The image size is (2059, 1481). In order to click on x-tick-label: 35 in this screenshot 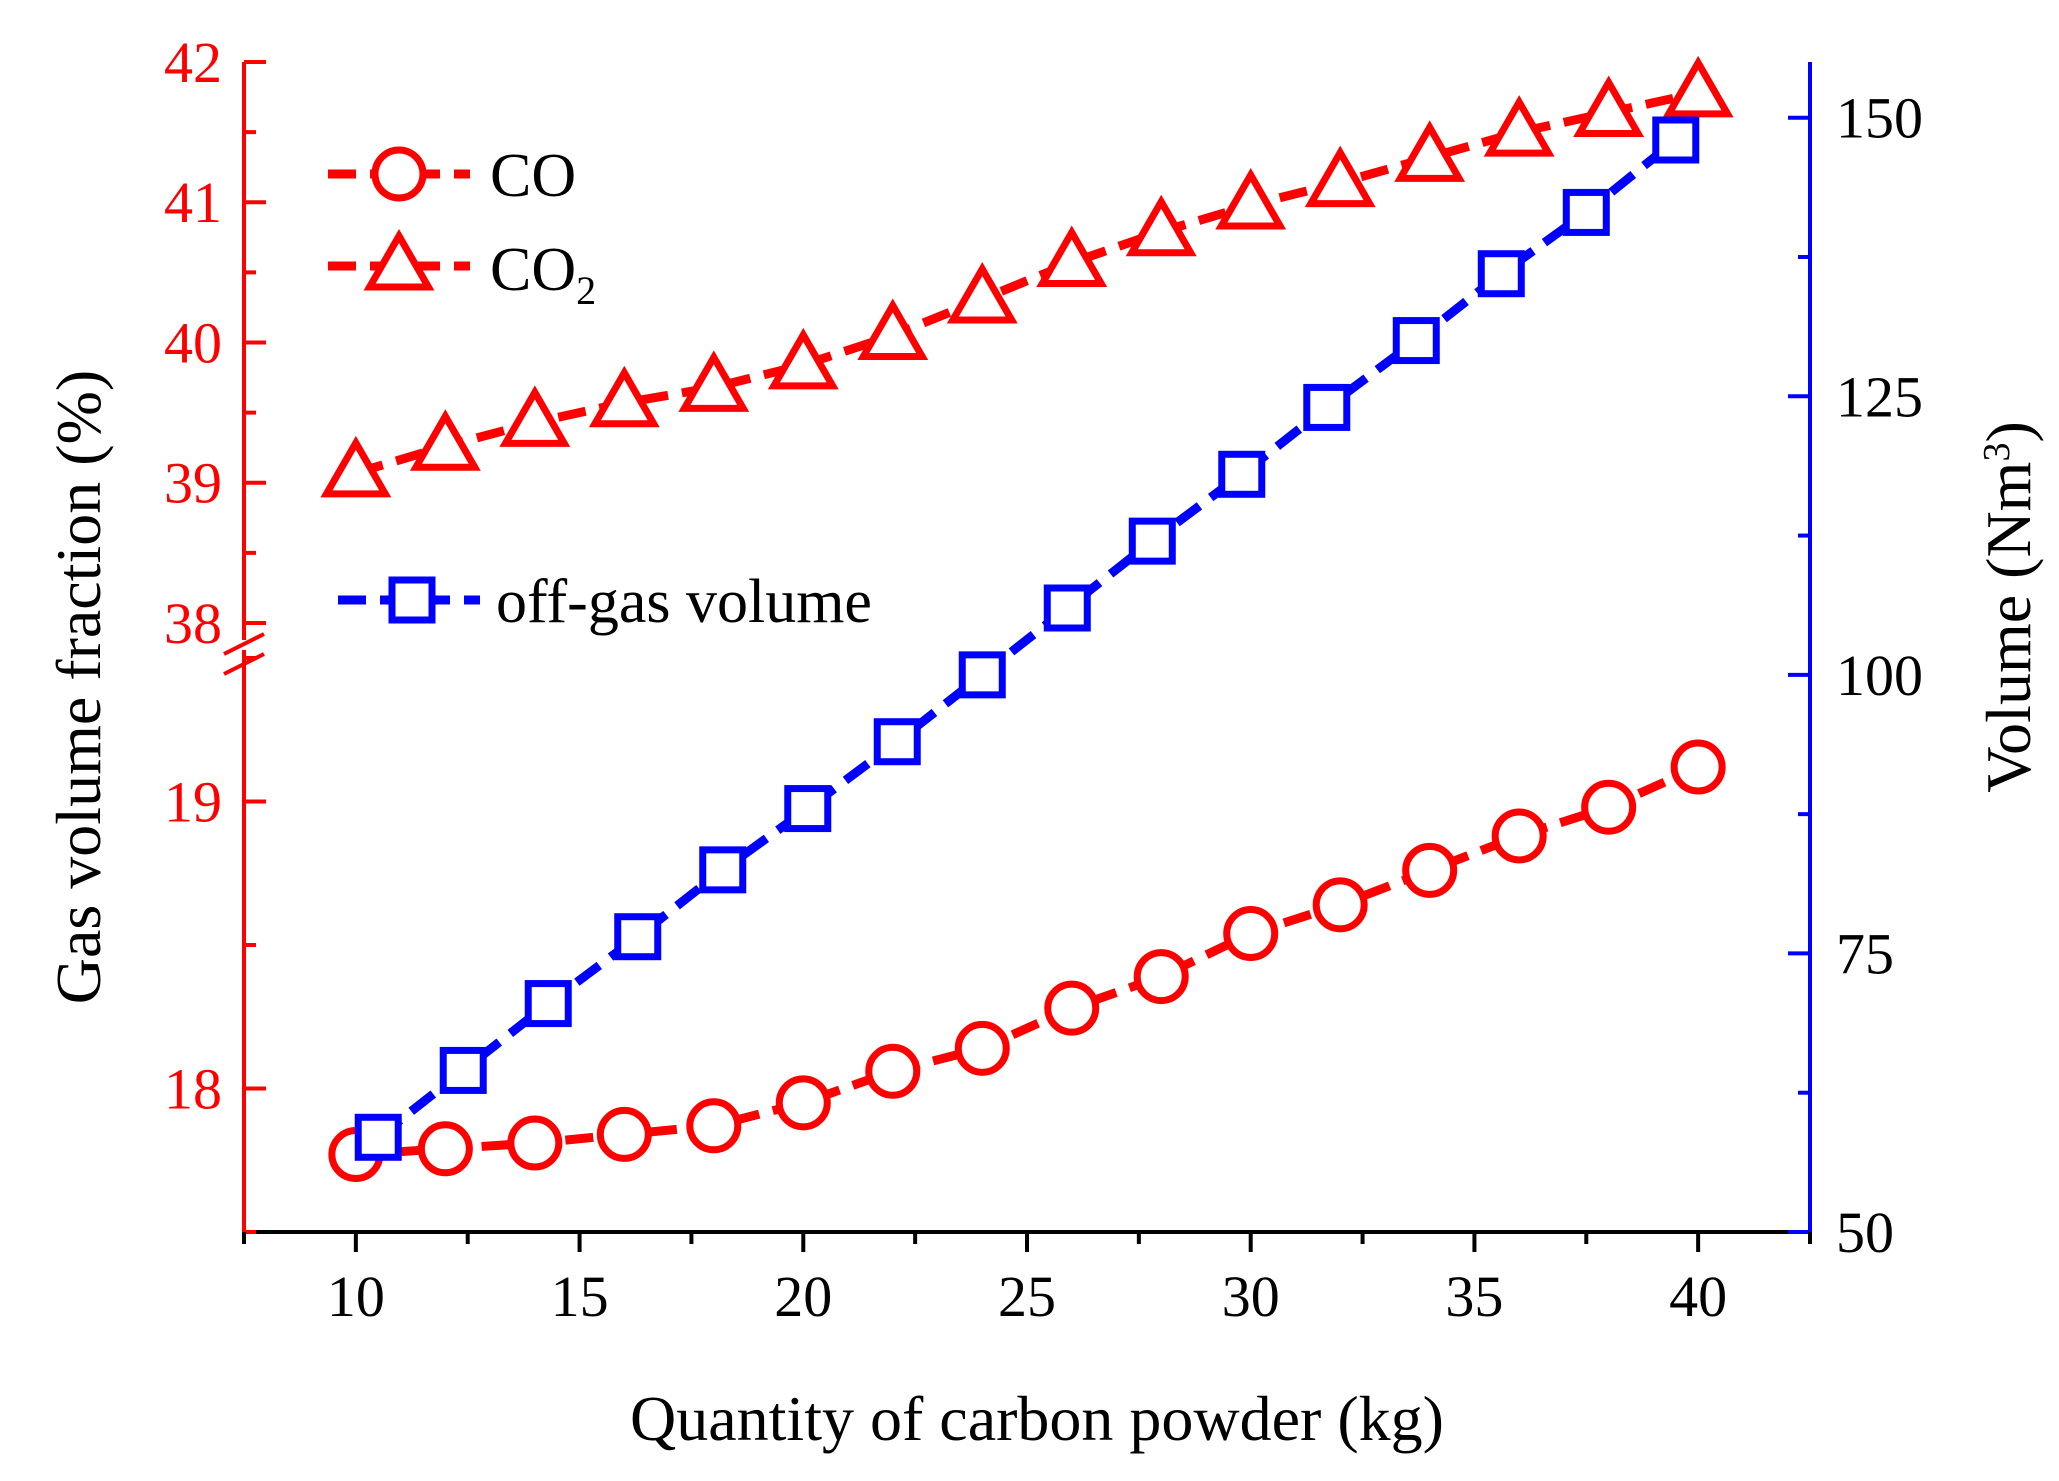, I will do `click(1474, 1296)`.